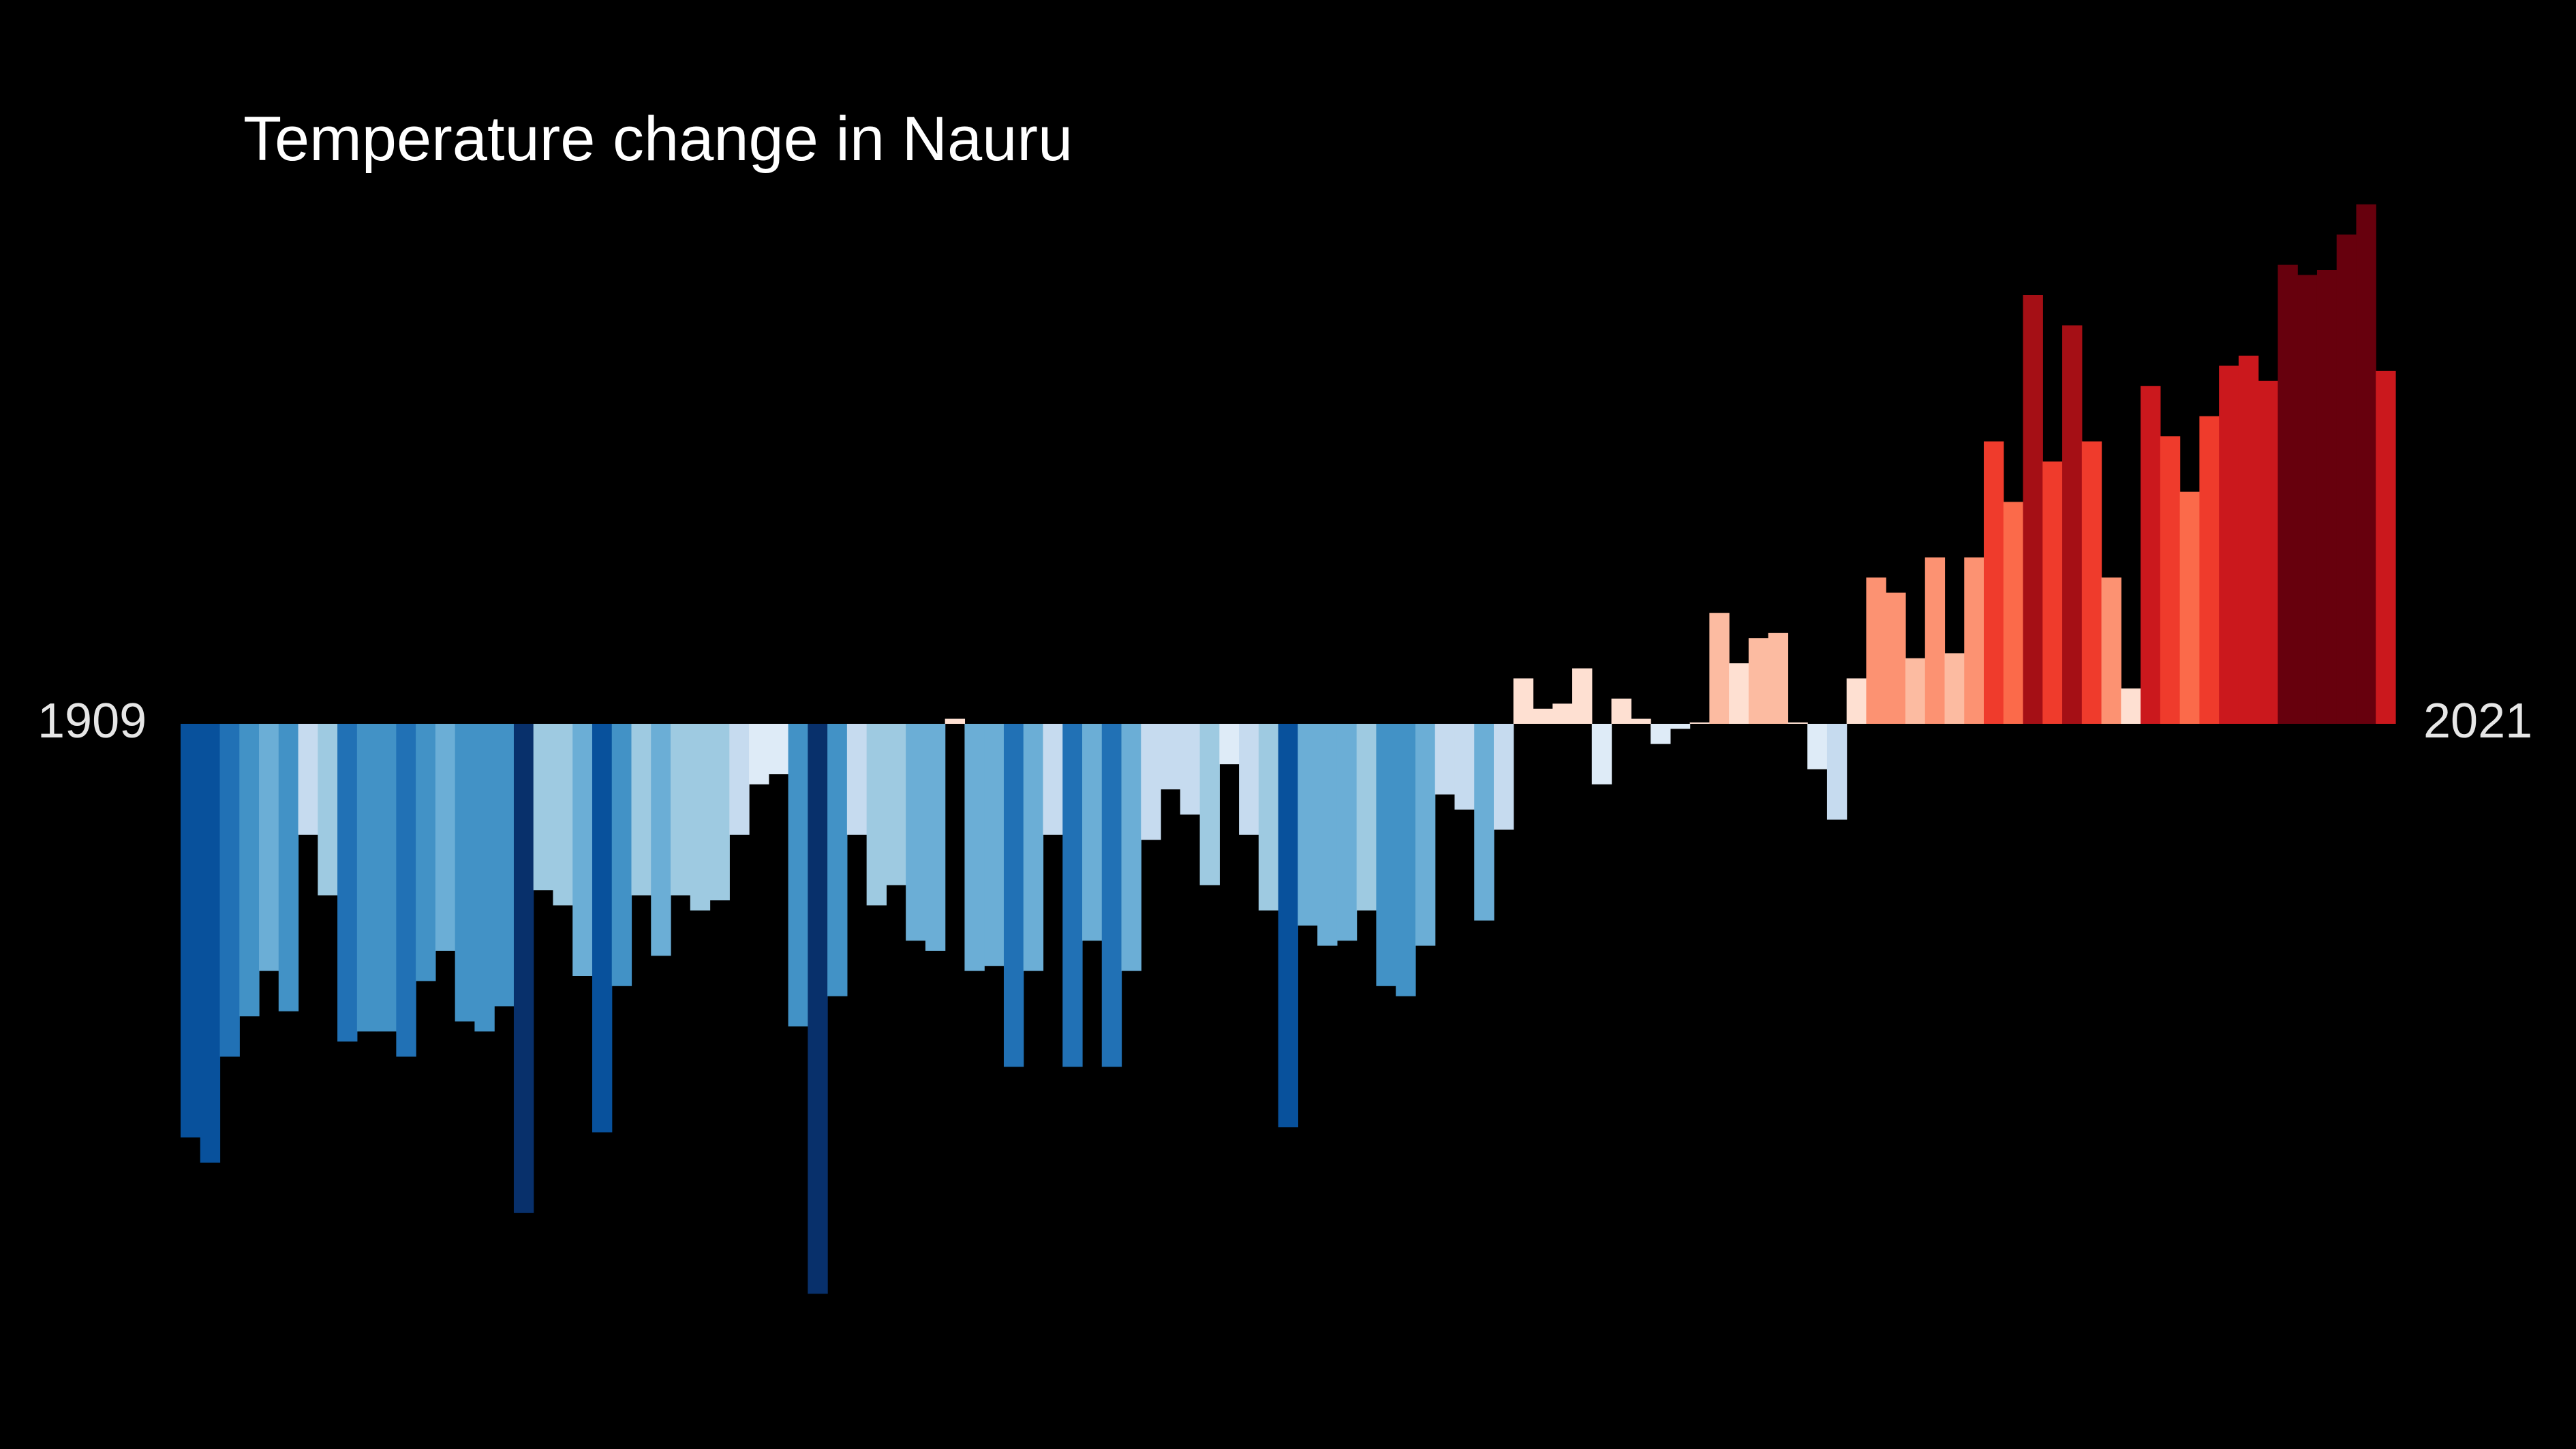  What do you see at coordinates (249, 871) in the screenshot?
I see `bar-1912` at bounding box center [249, 871].